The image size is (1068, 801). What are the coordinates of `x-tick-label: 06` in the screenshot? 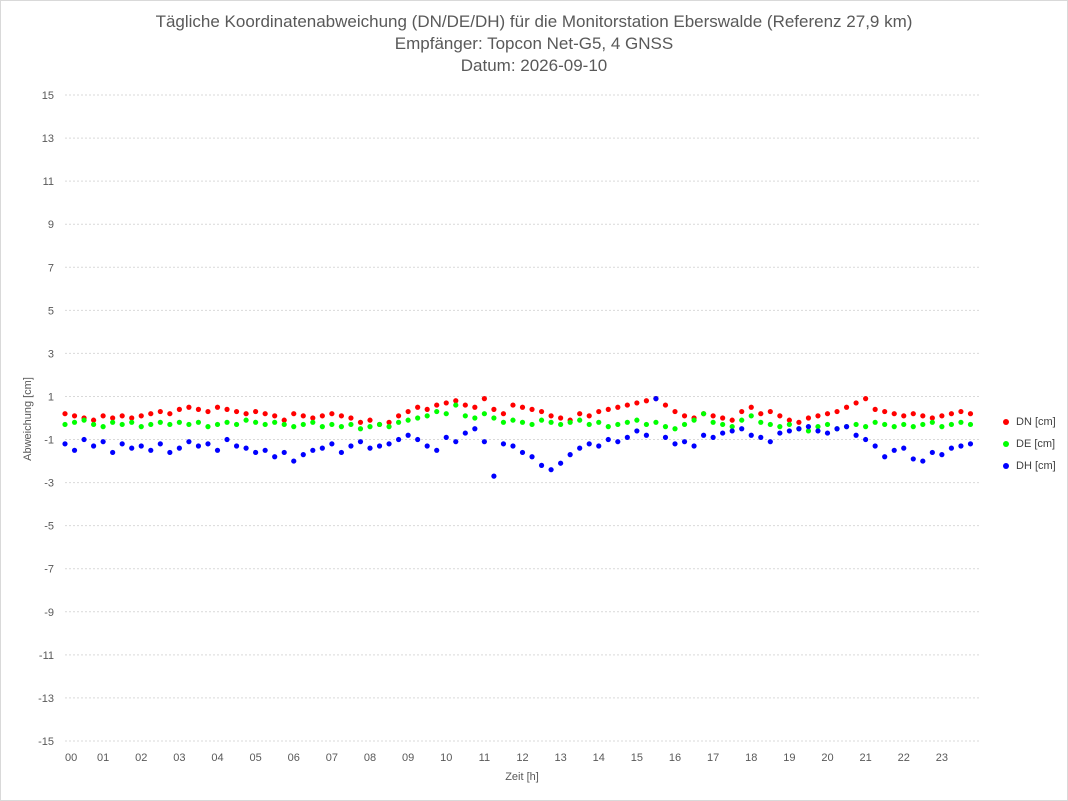 It's located at (294, 758).